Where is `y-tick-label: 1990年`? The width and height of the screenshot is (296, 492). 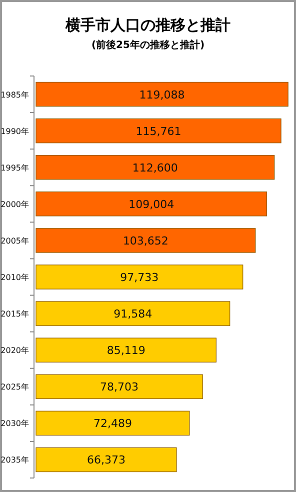 y-tick-label: 1990年 is located at coordinates (14, 131).